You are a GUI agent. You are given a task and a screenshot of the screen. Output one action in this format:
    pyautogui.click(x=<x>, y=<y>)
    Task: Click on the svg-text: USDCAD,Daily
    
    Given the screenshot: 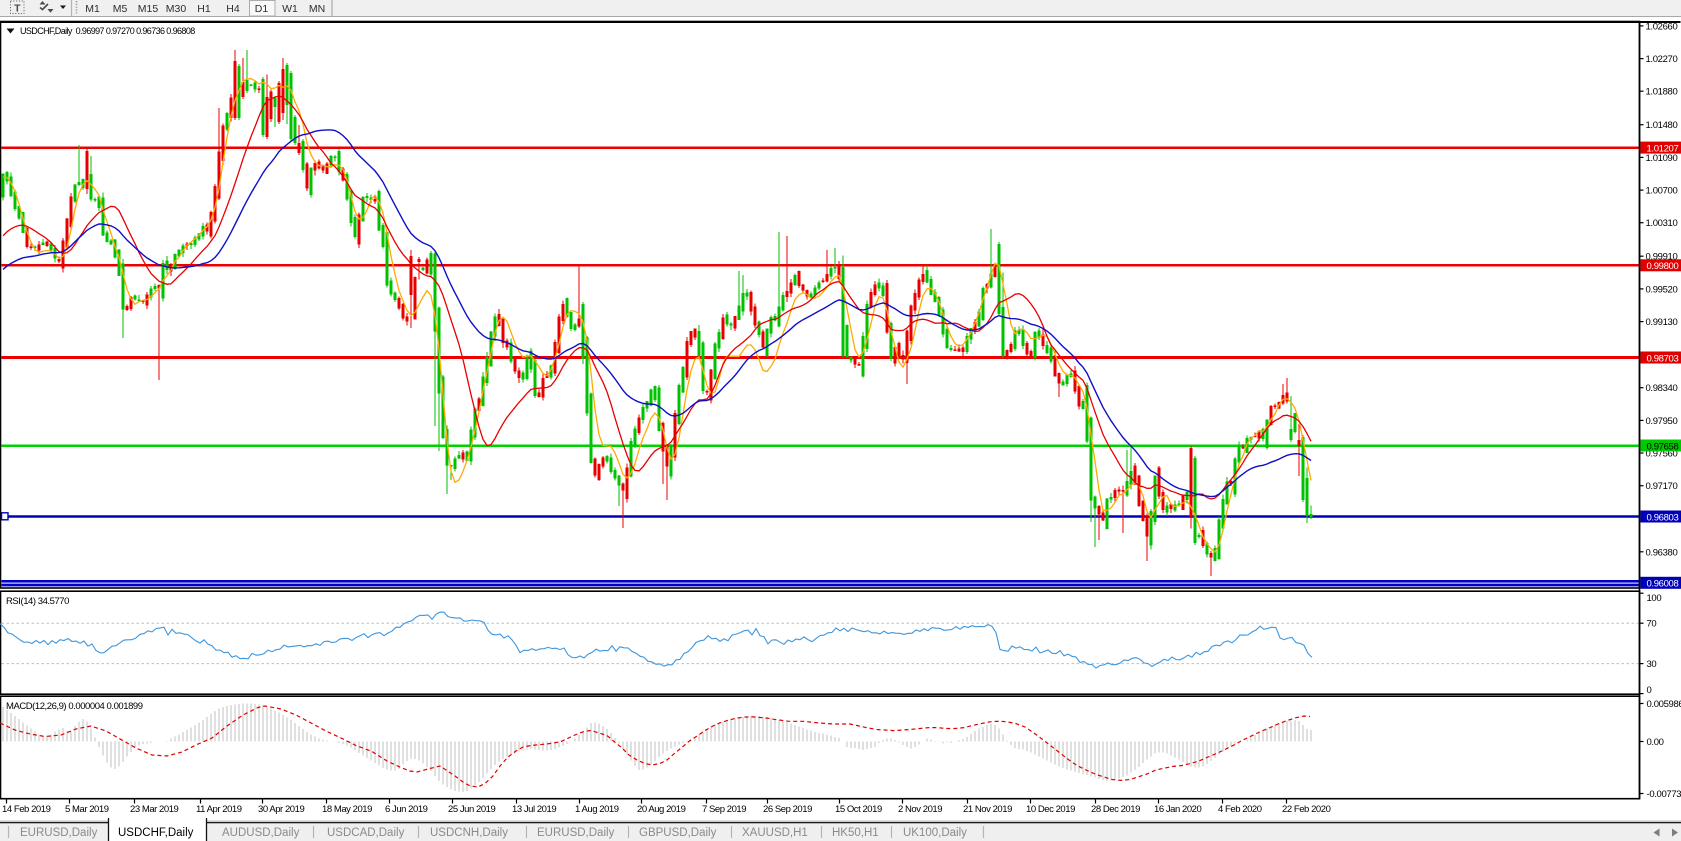 What is the action you would take?
    pyautogui.click(x=366, y=833)
    